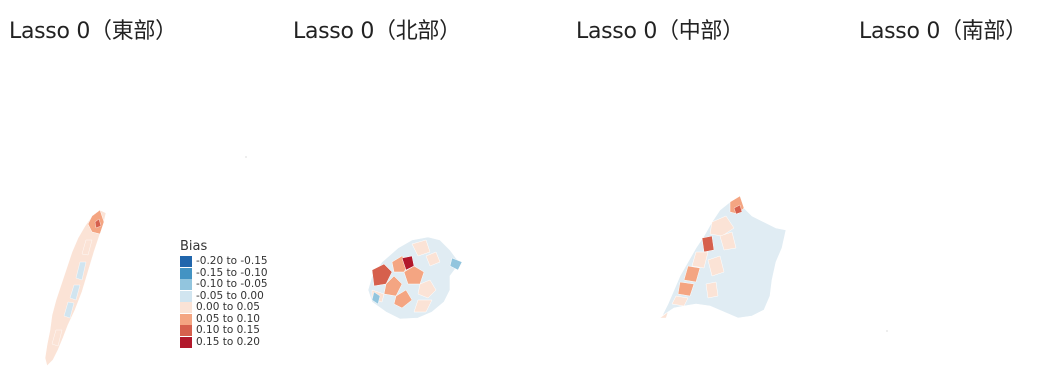  I want to click on legend-item: 0.00 to 0.05, so click(224, 308).